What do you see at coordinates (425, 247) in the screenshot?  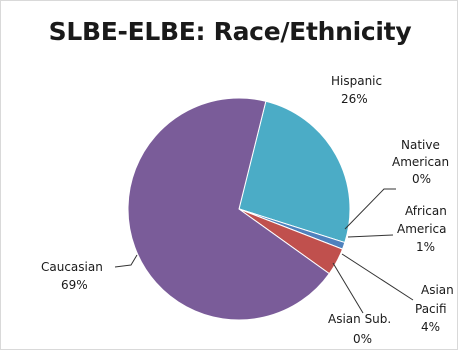 I see `label-african-american-value: 1%` at bounding box center [425, 247].